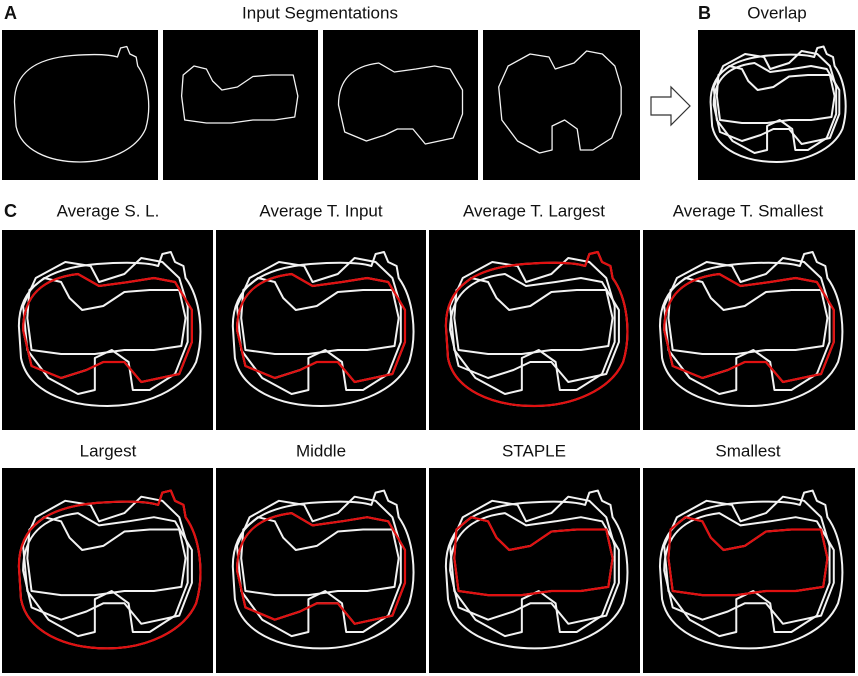  I want to click on panel-label: A, so click(10, 13).